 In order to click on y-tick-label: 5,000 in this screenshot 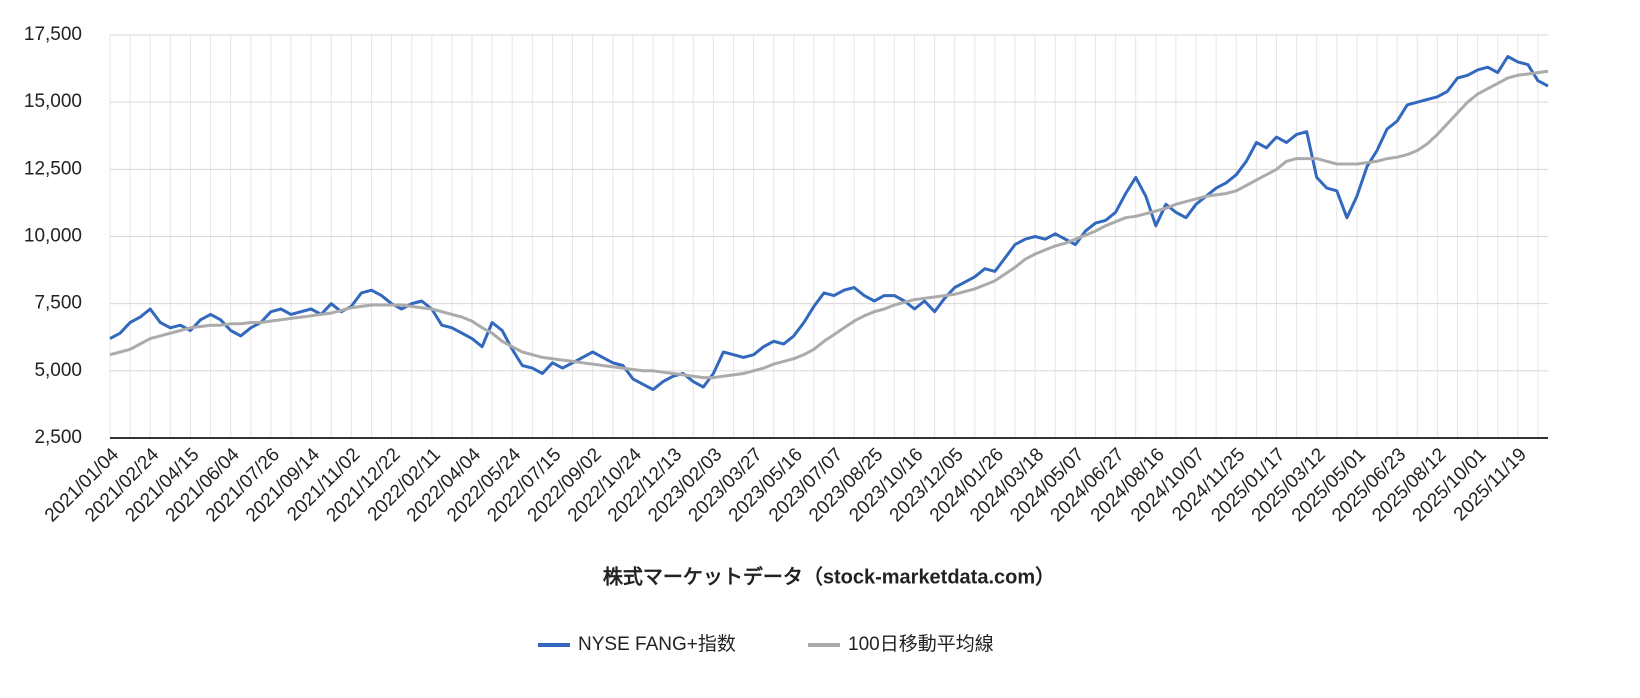, I will do `click(58, 370)`.